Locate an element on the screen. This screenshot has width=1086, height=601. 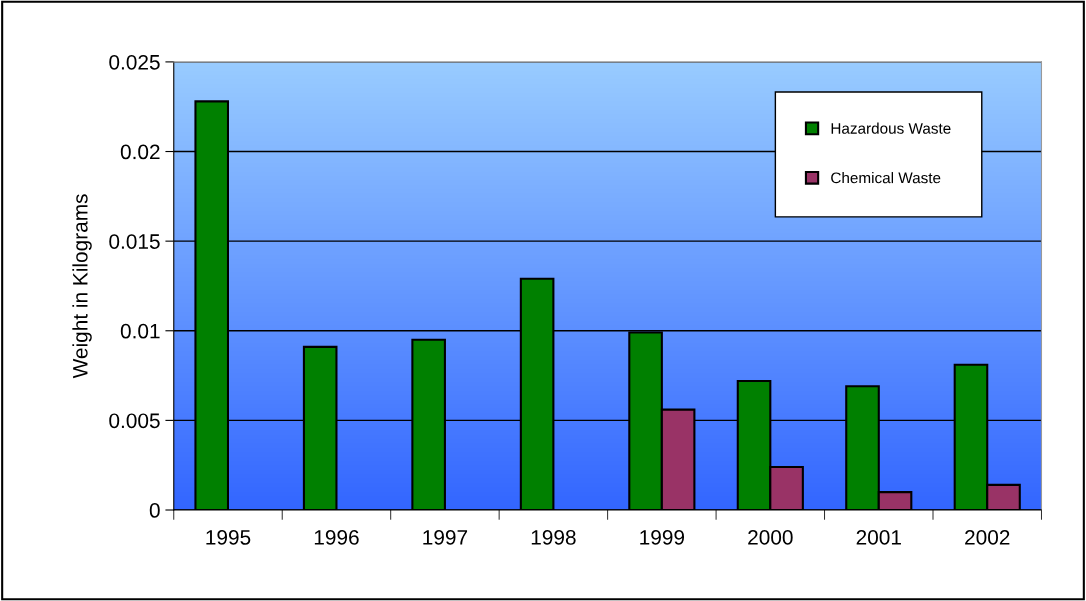
x-tick-label: 2000 is located at coordinates (770, 537).